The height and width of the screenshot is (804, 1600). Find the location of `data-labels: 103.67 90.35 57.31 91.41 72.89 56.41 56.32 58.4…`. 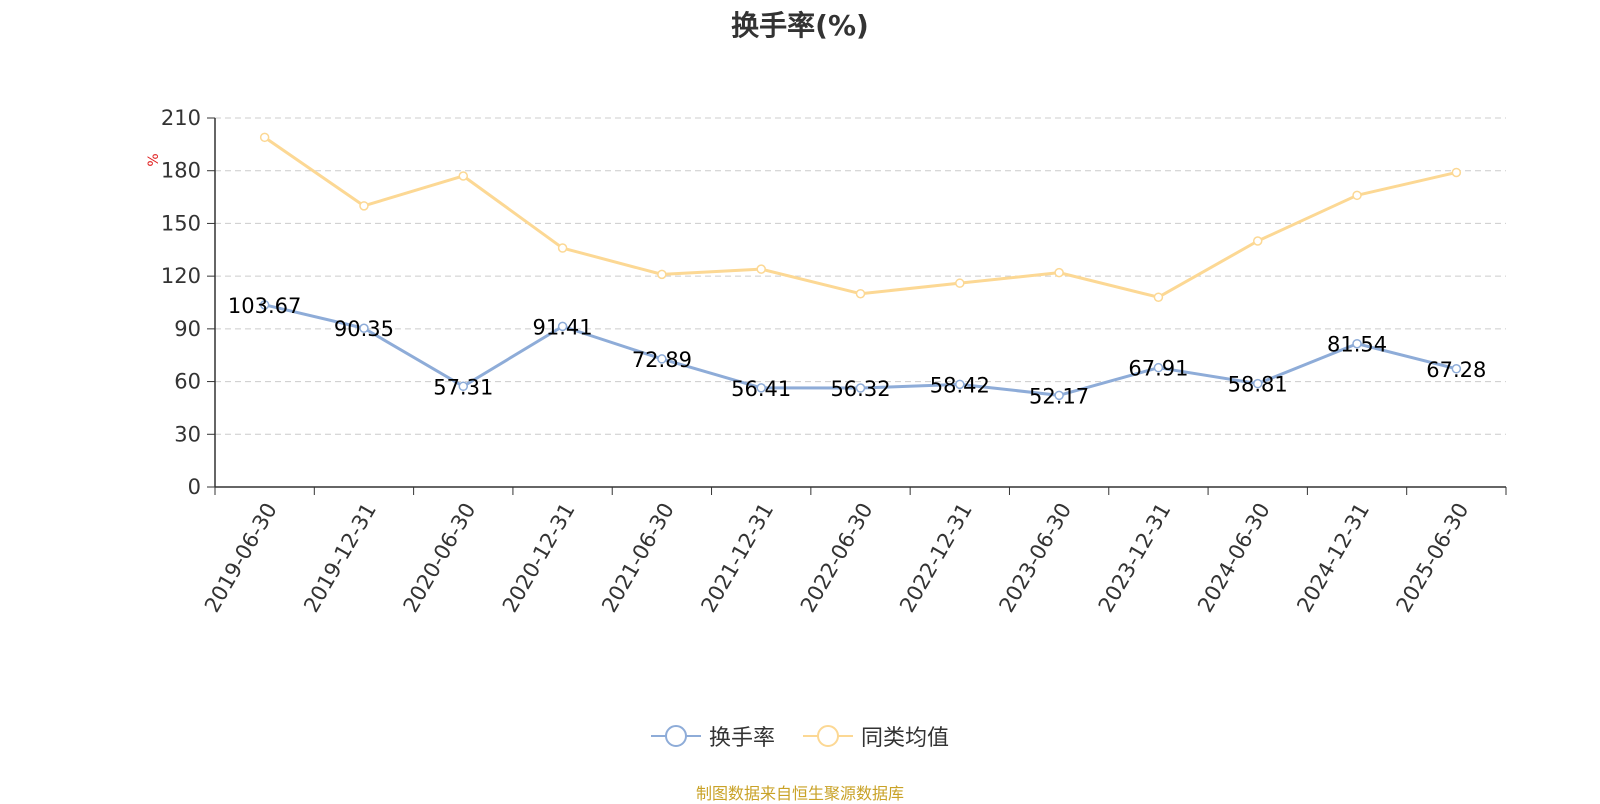

data-labels: 103.67 90.35 57.31 91.41 72.89 56.41 56.32 58.4… is located at coordinates (857, 351).